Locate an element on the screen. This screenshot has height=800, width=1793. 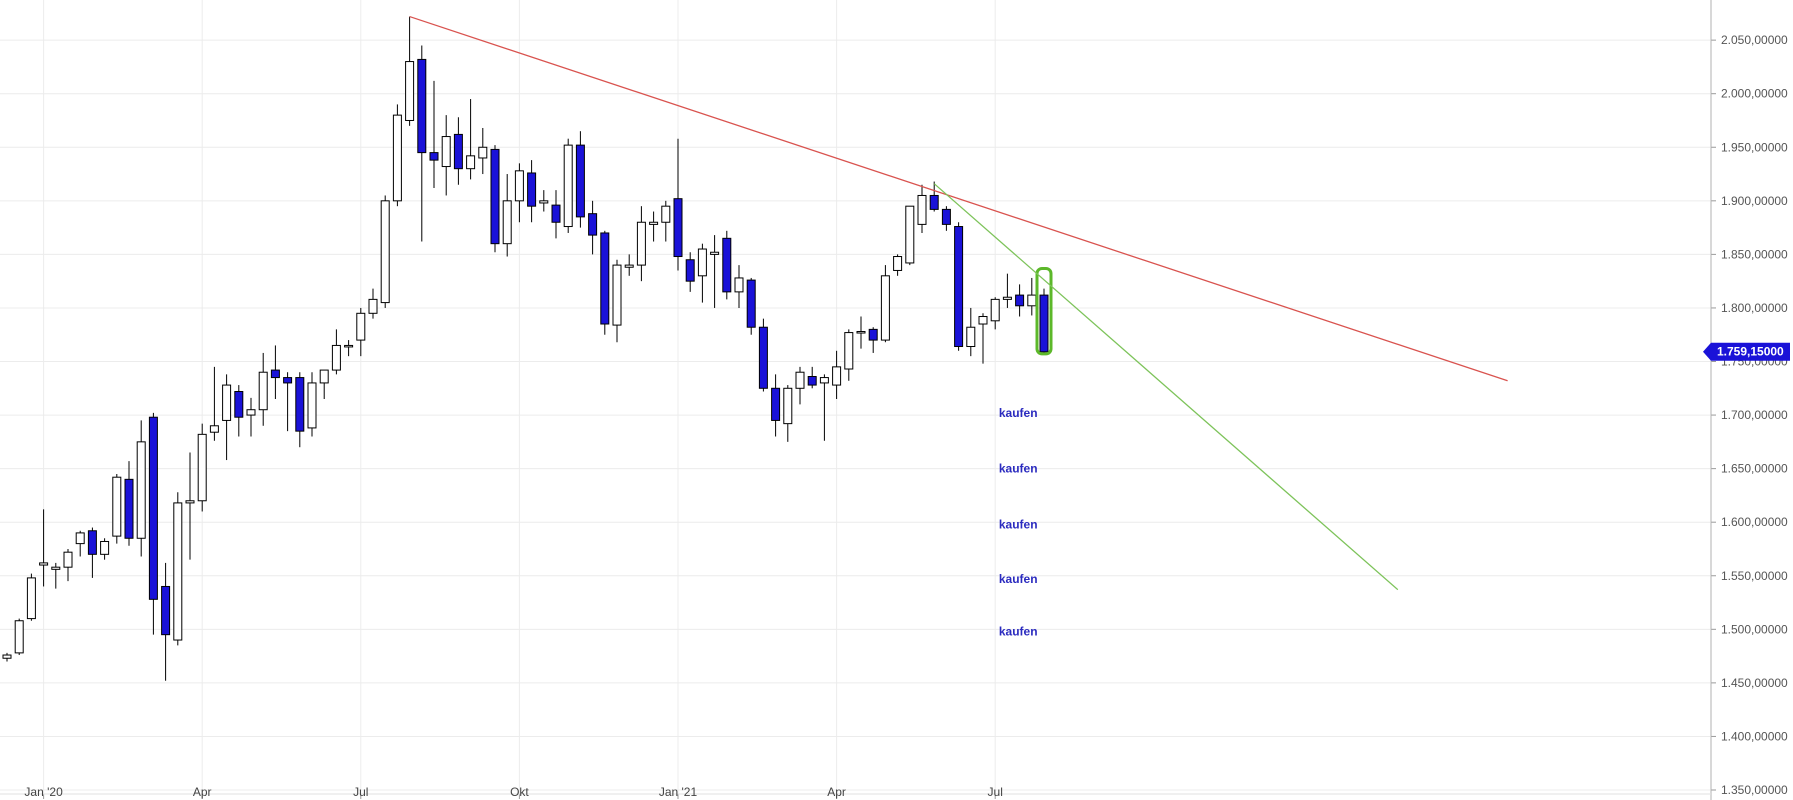
last-price-badge-shape is located at coordinates (1746, 351).